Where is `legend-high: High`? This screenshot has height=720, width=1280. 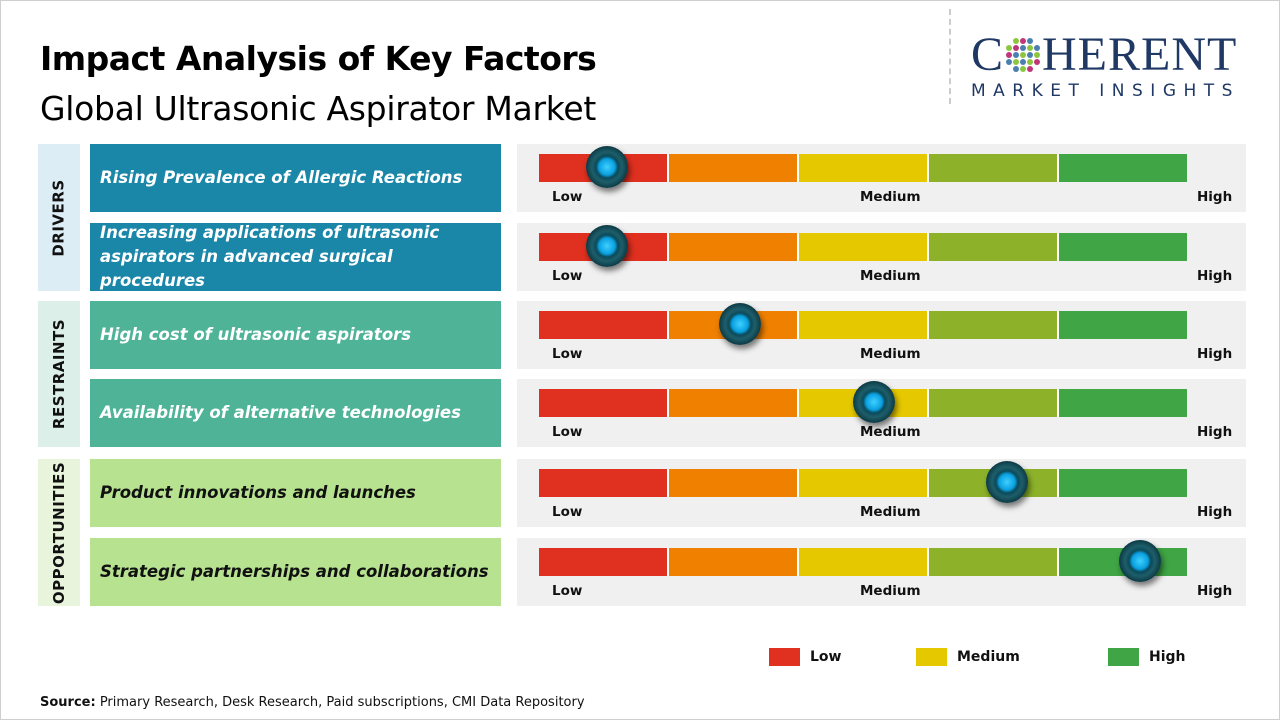 legend-high: High is located at coordinates (1147, 657).